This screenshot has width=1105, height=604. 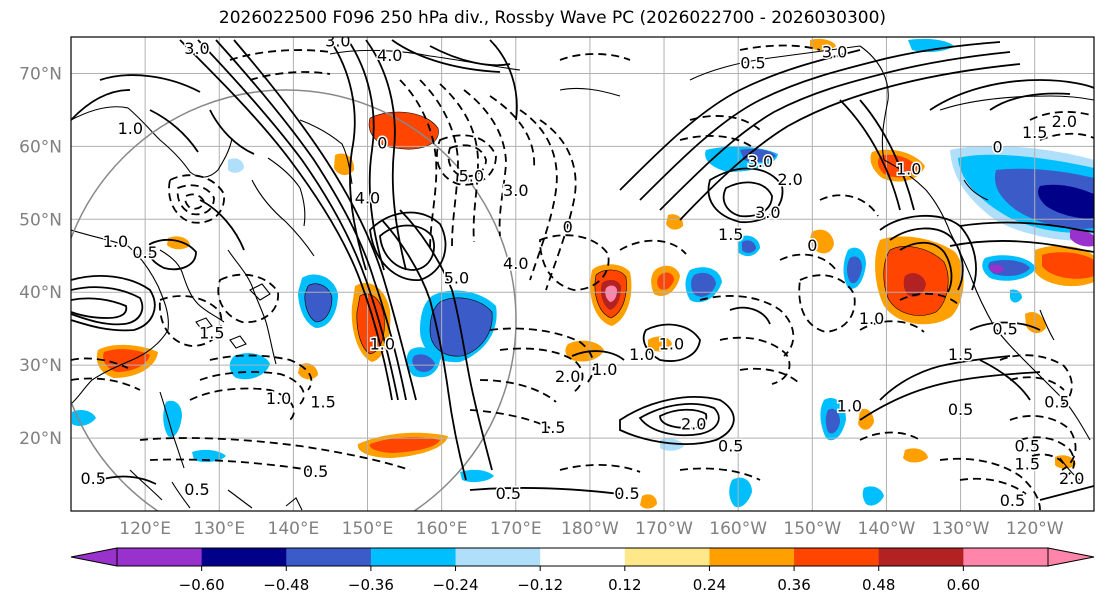 I want to click on colorbar-extend-max, so click(x=1071, y=557).